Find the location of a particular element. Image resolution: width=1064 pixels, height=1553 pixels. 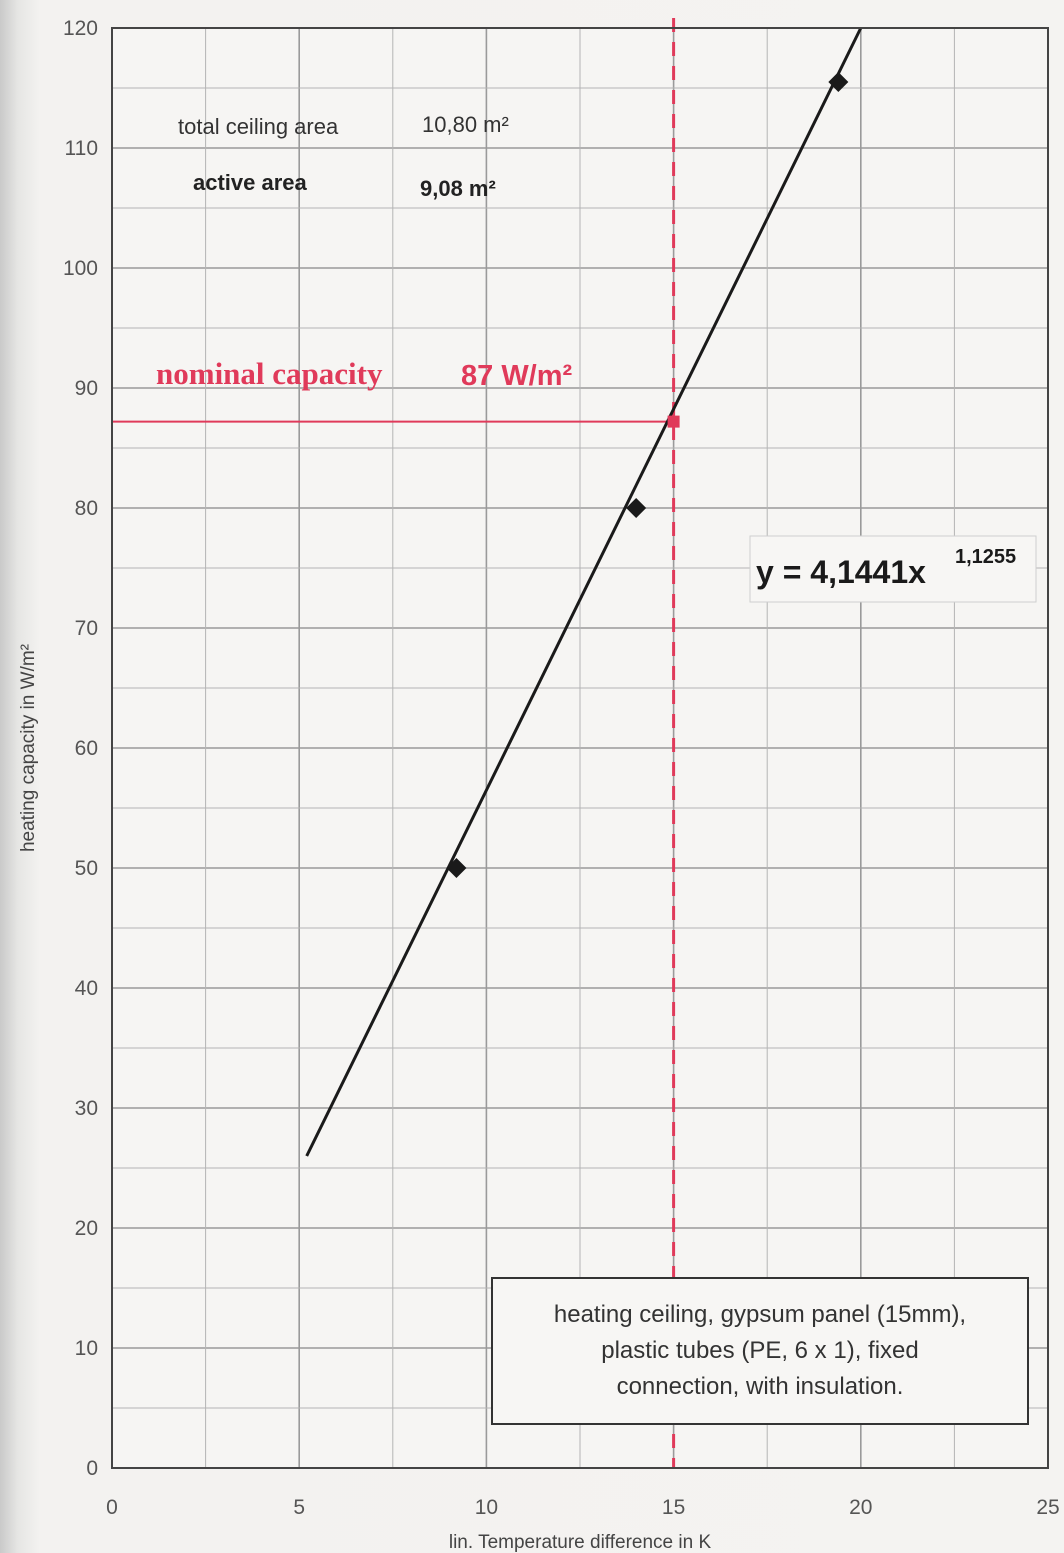

y-tick-label: 60 is located at coordinates (86, 748).